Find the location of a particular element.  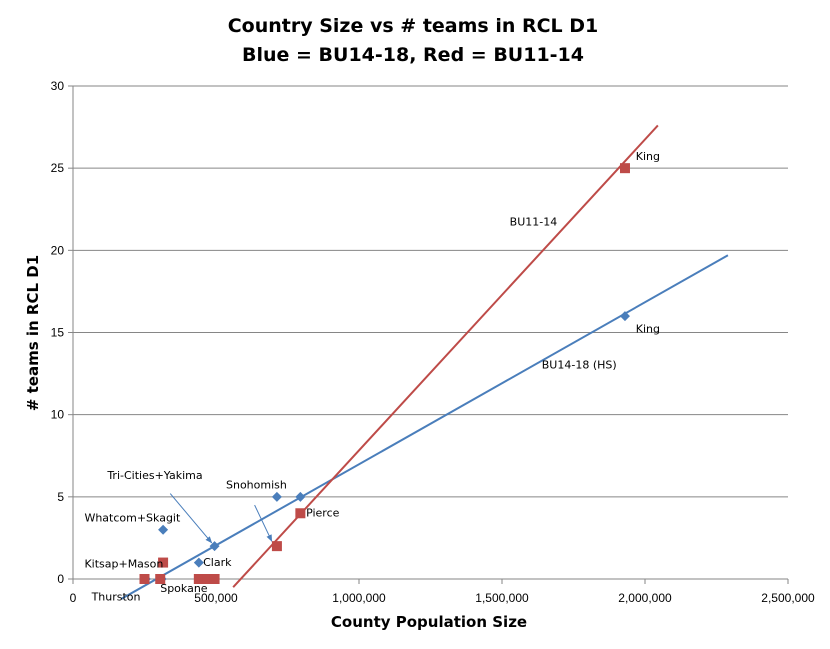

y-tick-label: 10 is located at coordinates (58, 415).